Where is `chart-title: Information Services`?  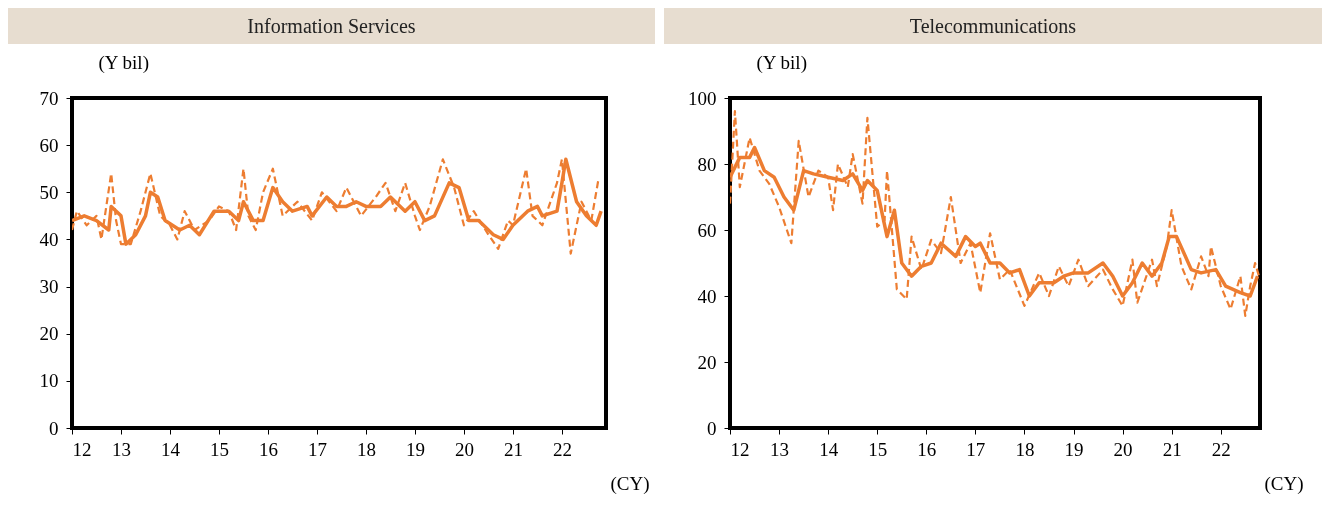
chart-title: Information Services is located at coordinates (331, 26).